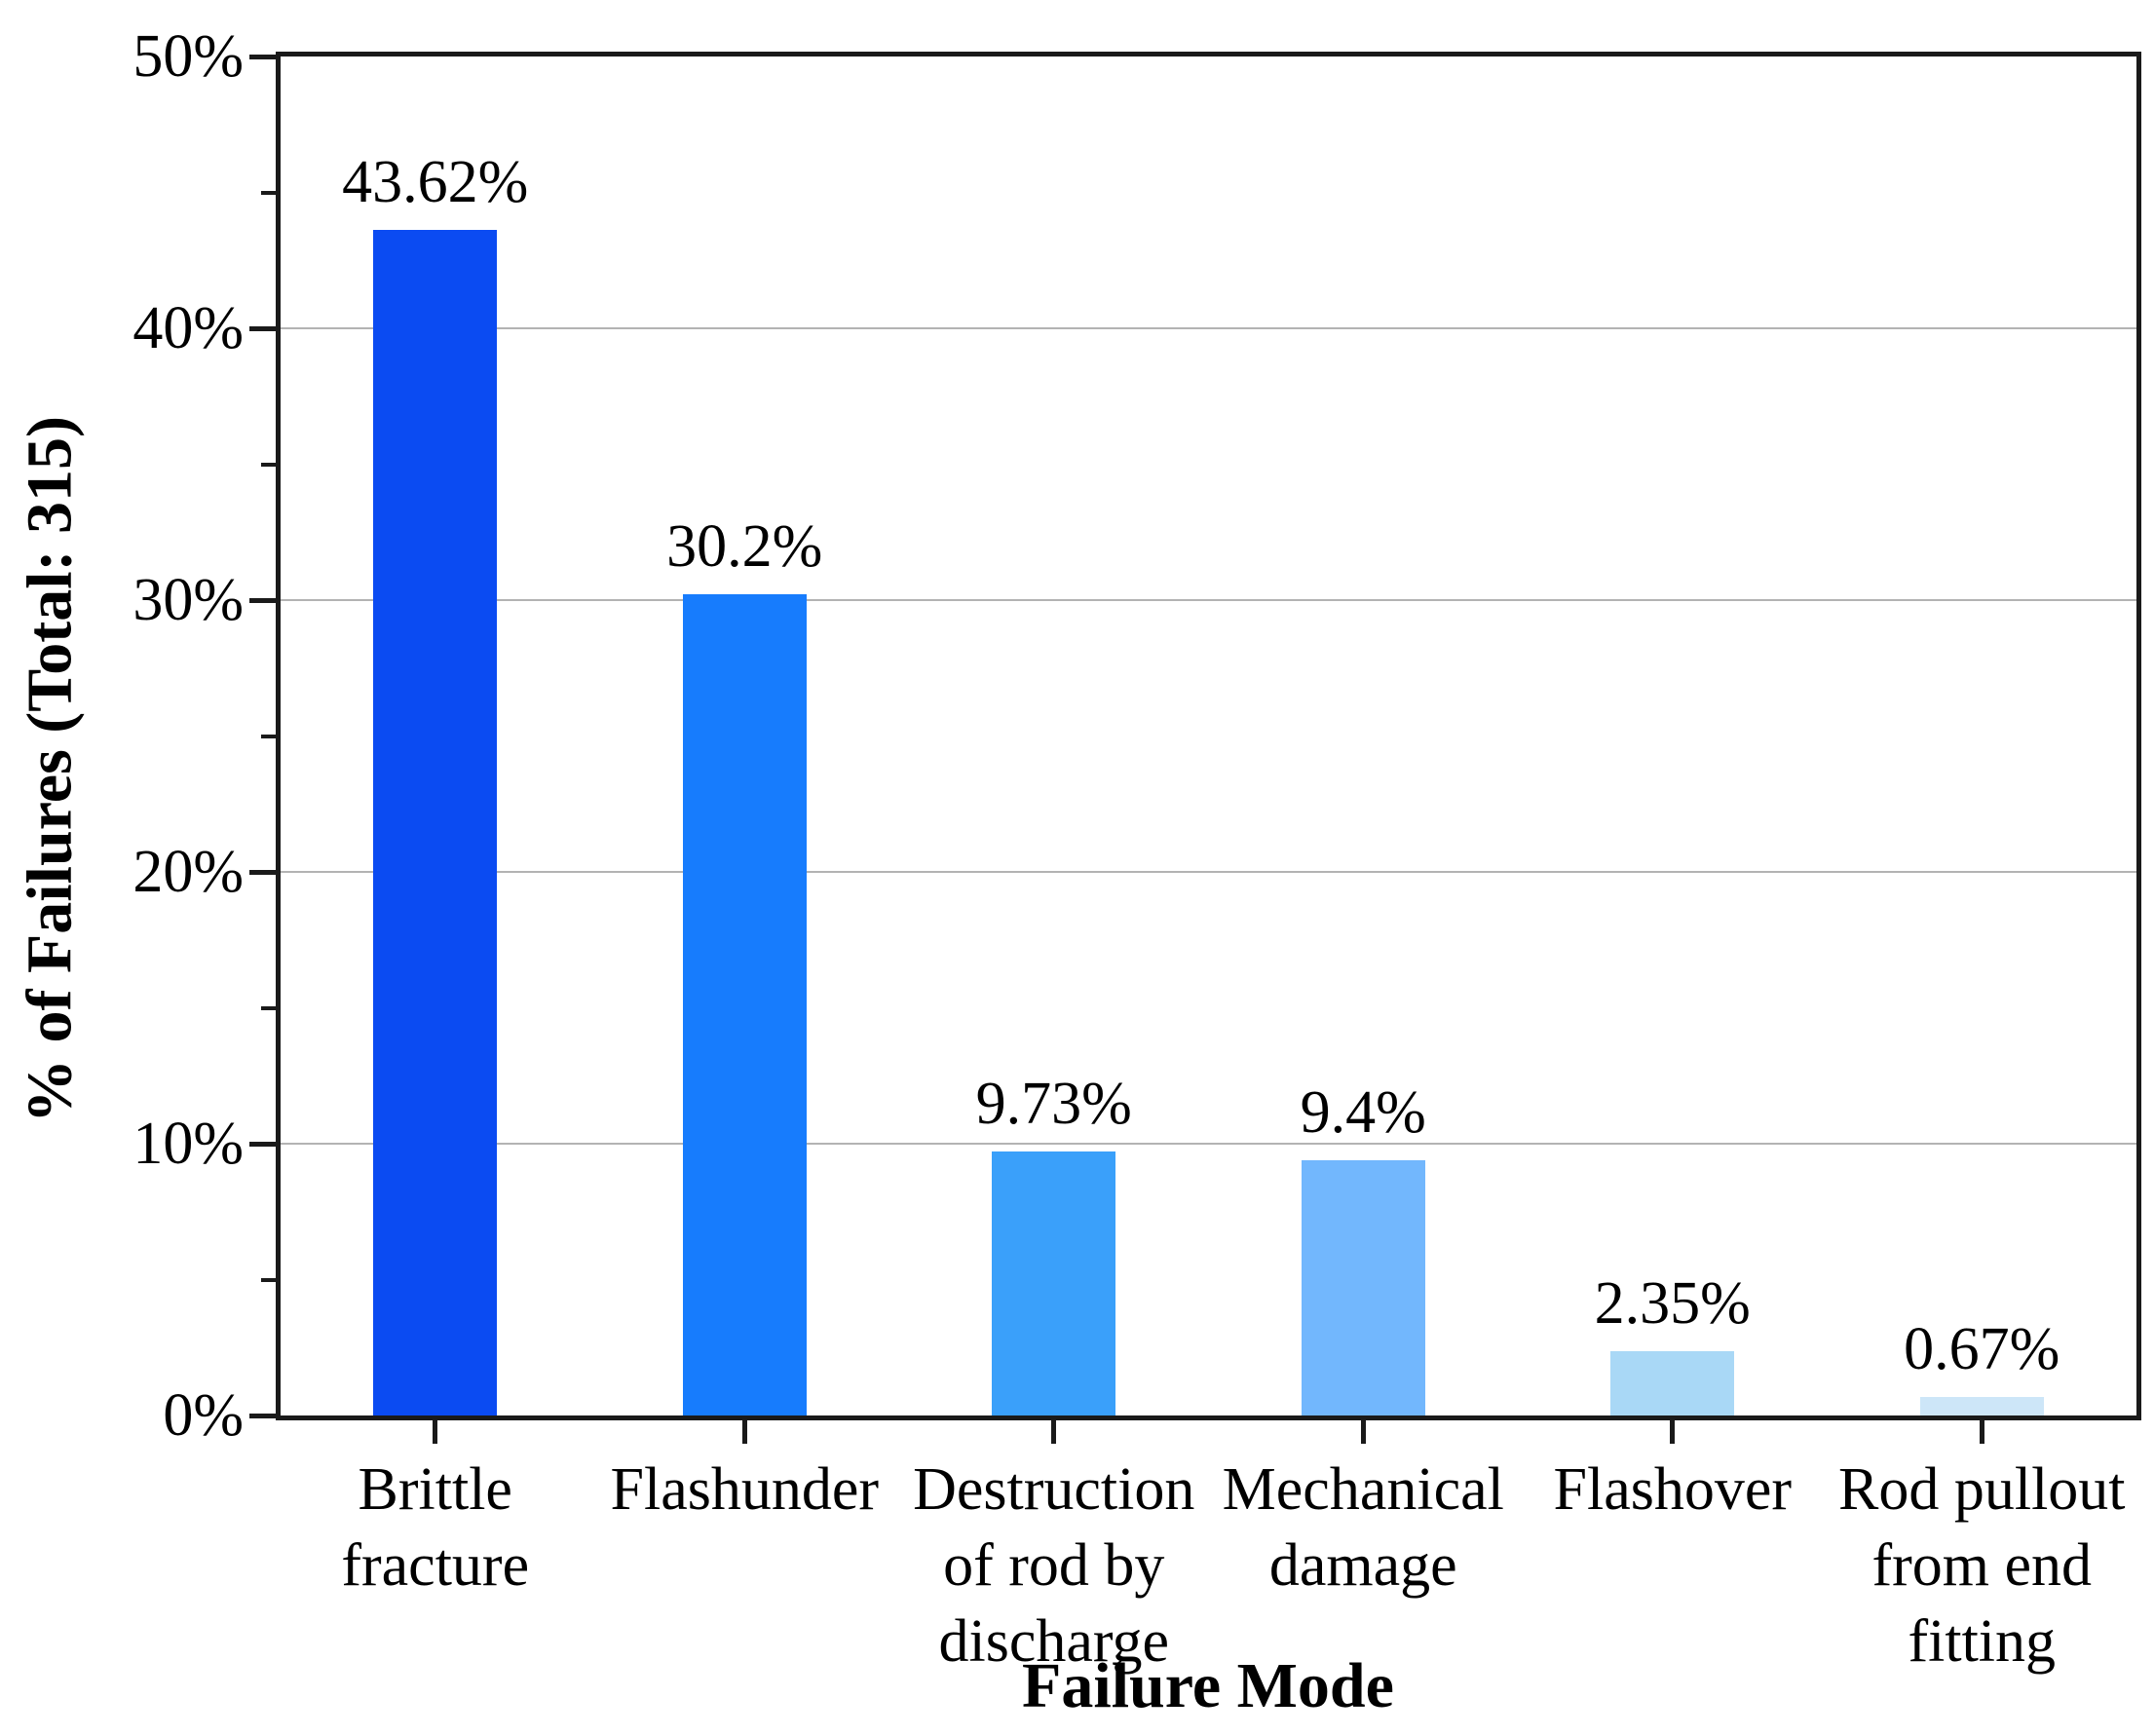  I want to click on x-tick-label-line: Flashunder, so click(745, 1489).